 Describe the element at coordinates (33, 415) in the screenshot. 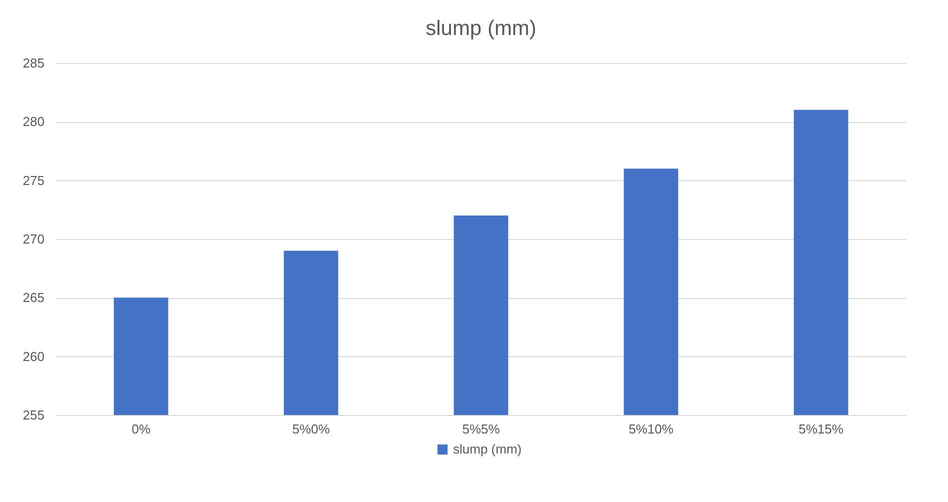

I see `y-tick-label: 255` at that location.